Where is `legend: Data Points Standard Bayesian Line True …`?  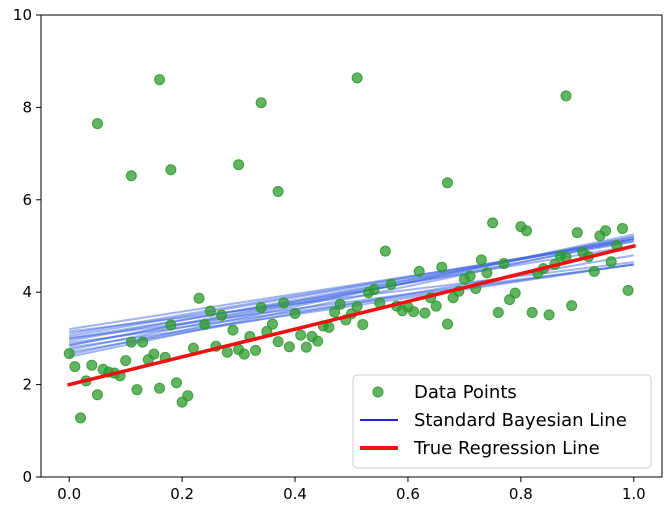 legend: Data Points Standard Bayesian Line True … is located at coordinates (502, 421).